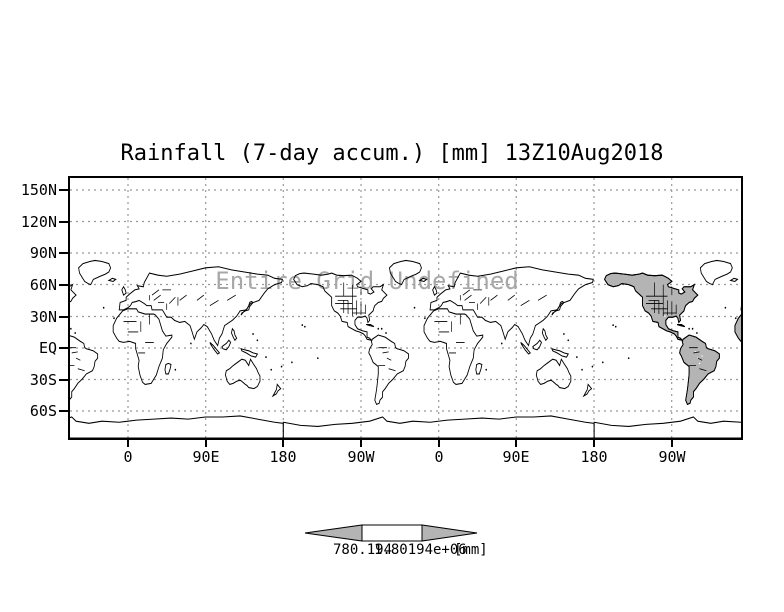  I want to click on colorbar-right-arrow-icon, so click(449, 533).